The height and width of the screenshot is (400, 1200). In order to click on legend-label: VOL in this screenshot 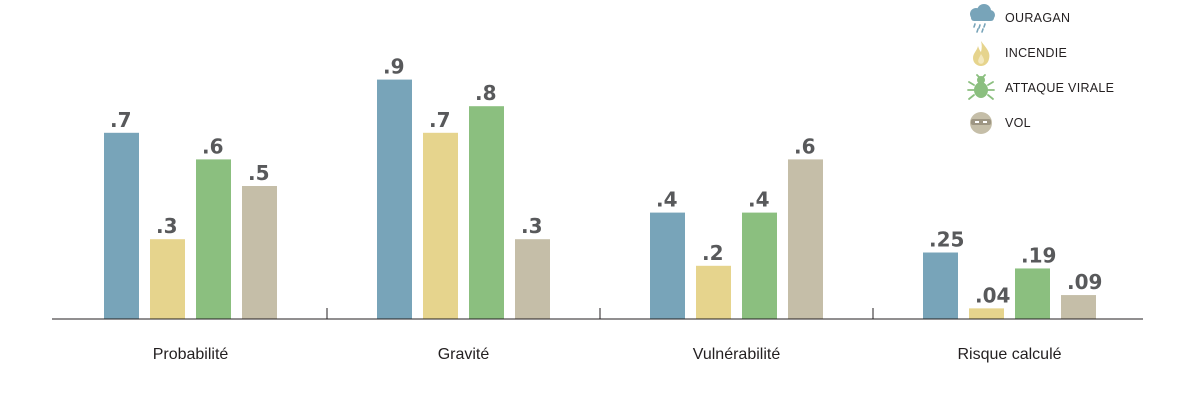, I will do `click(1018, 123)`.